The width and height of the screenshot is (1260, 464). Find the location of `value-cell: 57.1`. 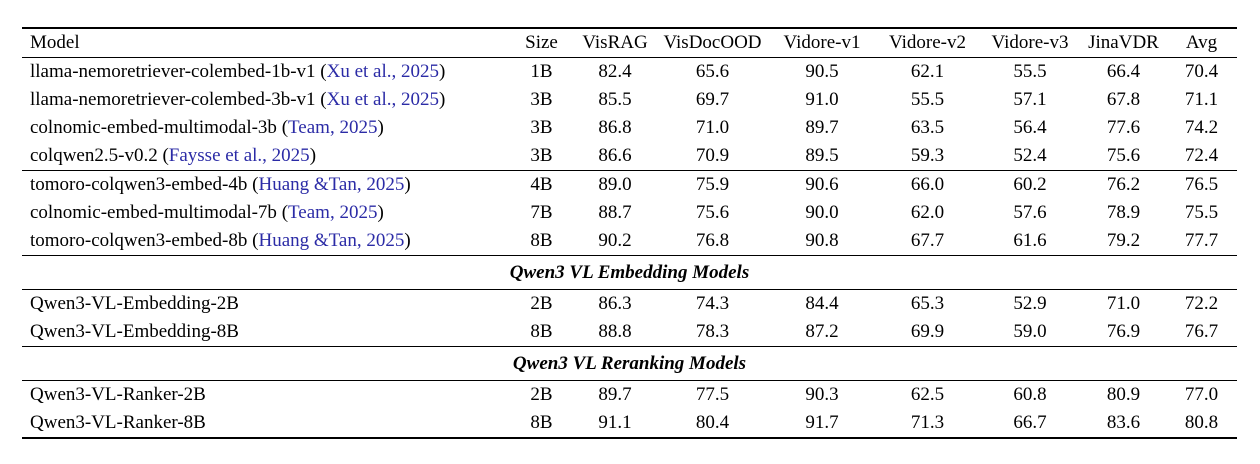

value-cell: 57.1 is located at coordinates (1030, 99).